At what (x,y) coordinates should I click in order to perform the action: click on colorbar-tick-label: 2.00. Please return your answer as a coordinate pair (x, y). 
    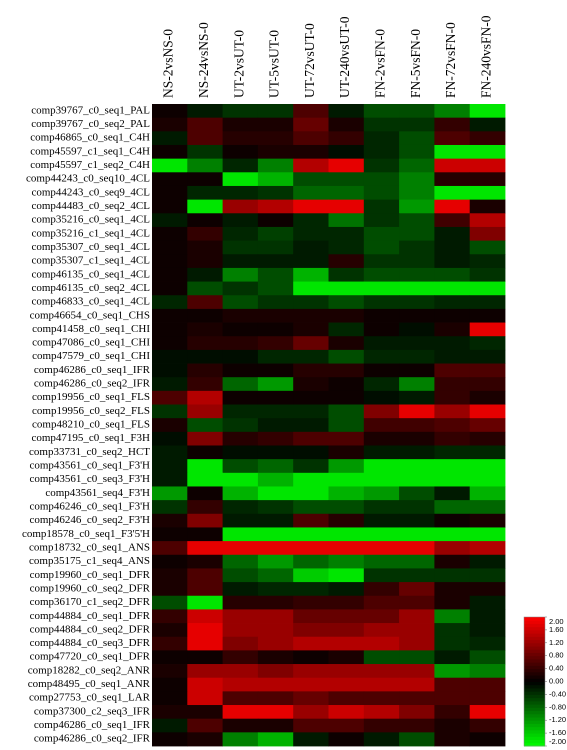
    Looking at the image, I should click on (556, 621).